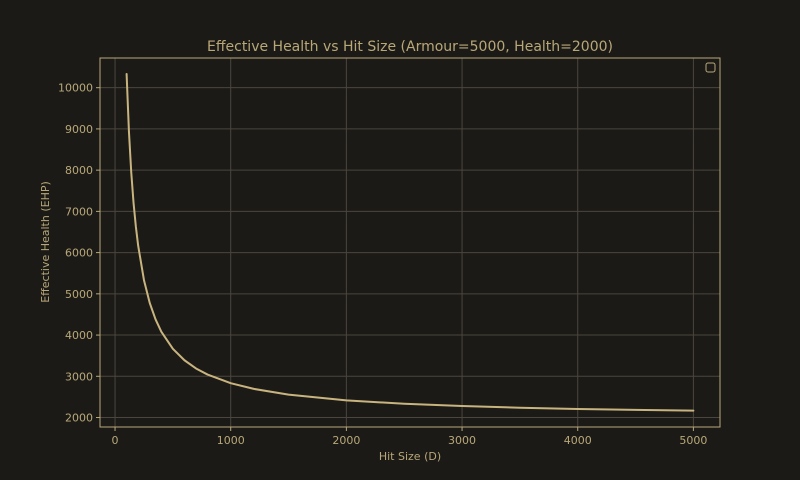  What do you see at coordinates (79, 294) in the screenshot?
I see `y-tick-label: 5000` at bounding box center [79, 294].